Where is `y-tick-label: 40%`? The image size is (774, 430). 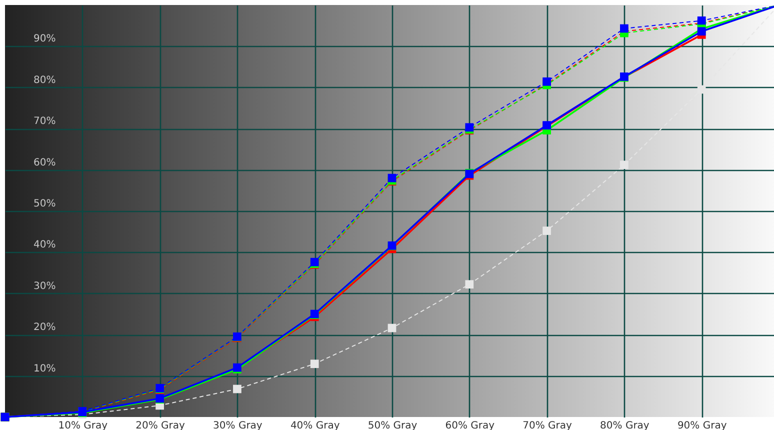
y-tick-label: 40% is located at coordinates (45, 245).